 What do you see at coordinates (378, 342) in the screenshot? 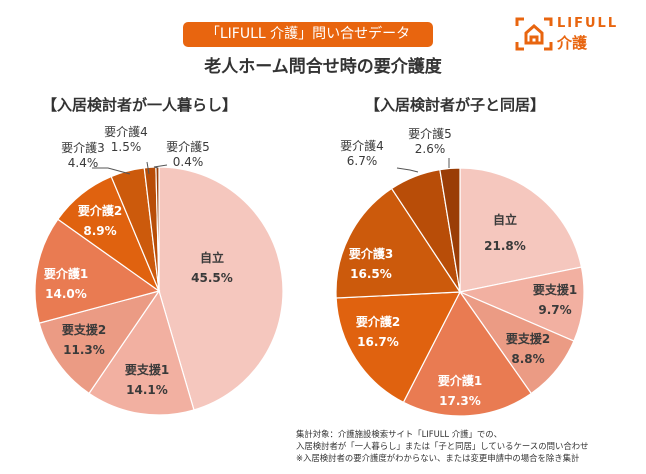
I see `slice-value-label: 16.7%` at bounding box center [378, 342].